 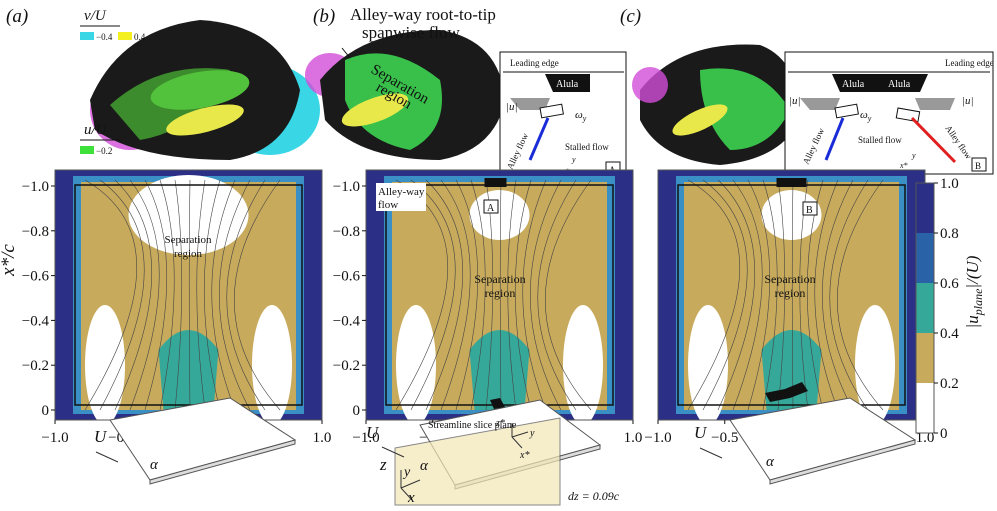 I want to click on plot-label: region, so click(x=790, y=293).